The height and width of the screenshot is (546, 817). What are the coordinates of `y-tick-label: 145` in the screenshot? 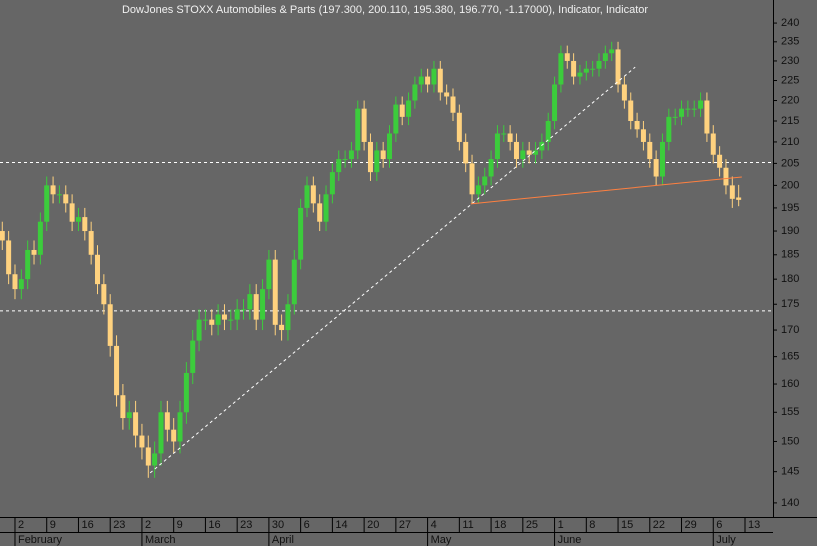 It's located at (790, 472).